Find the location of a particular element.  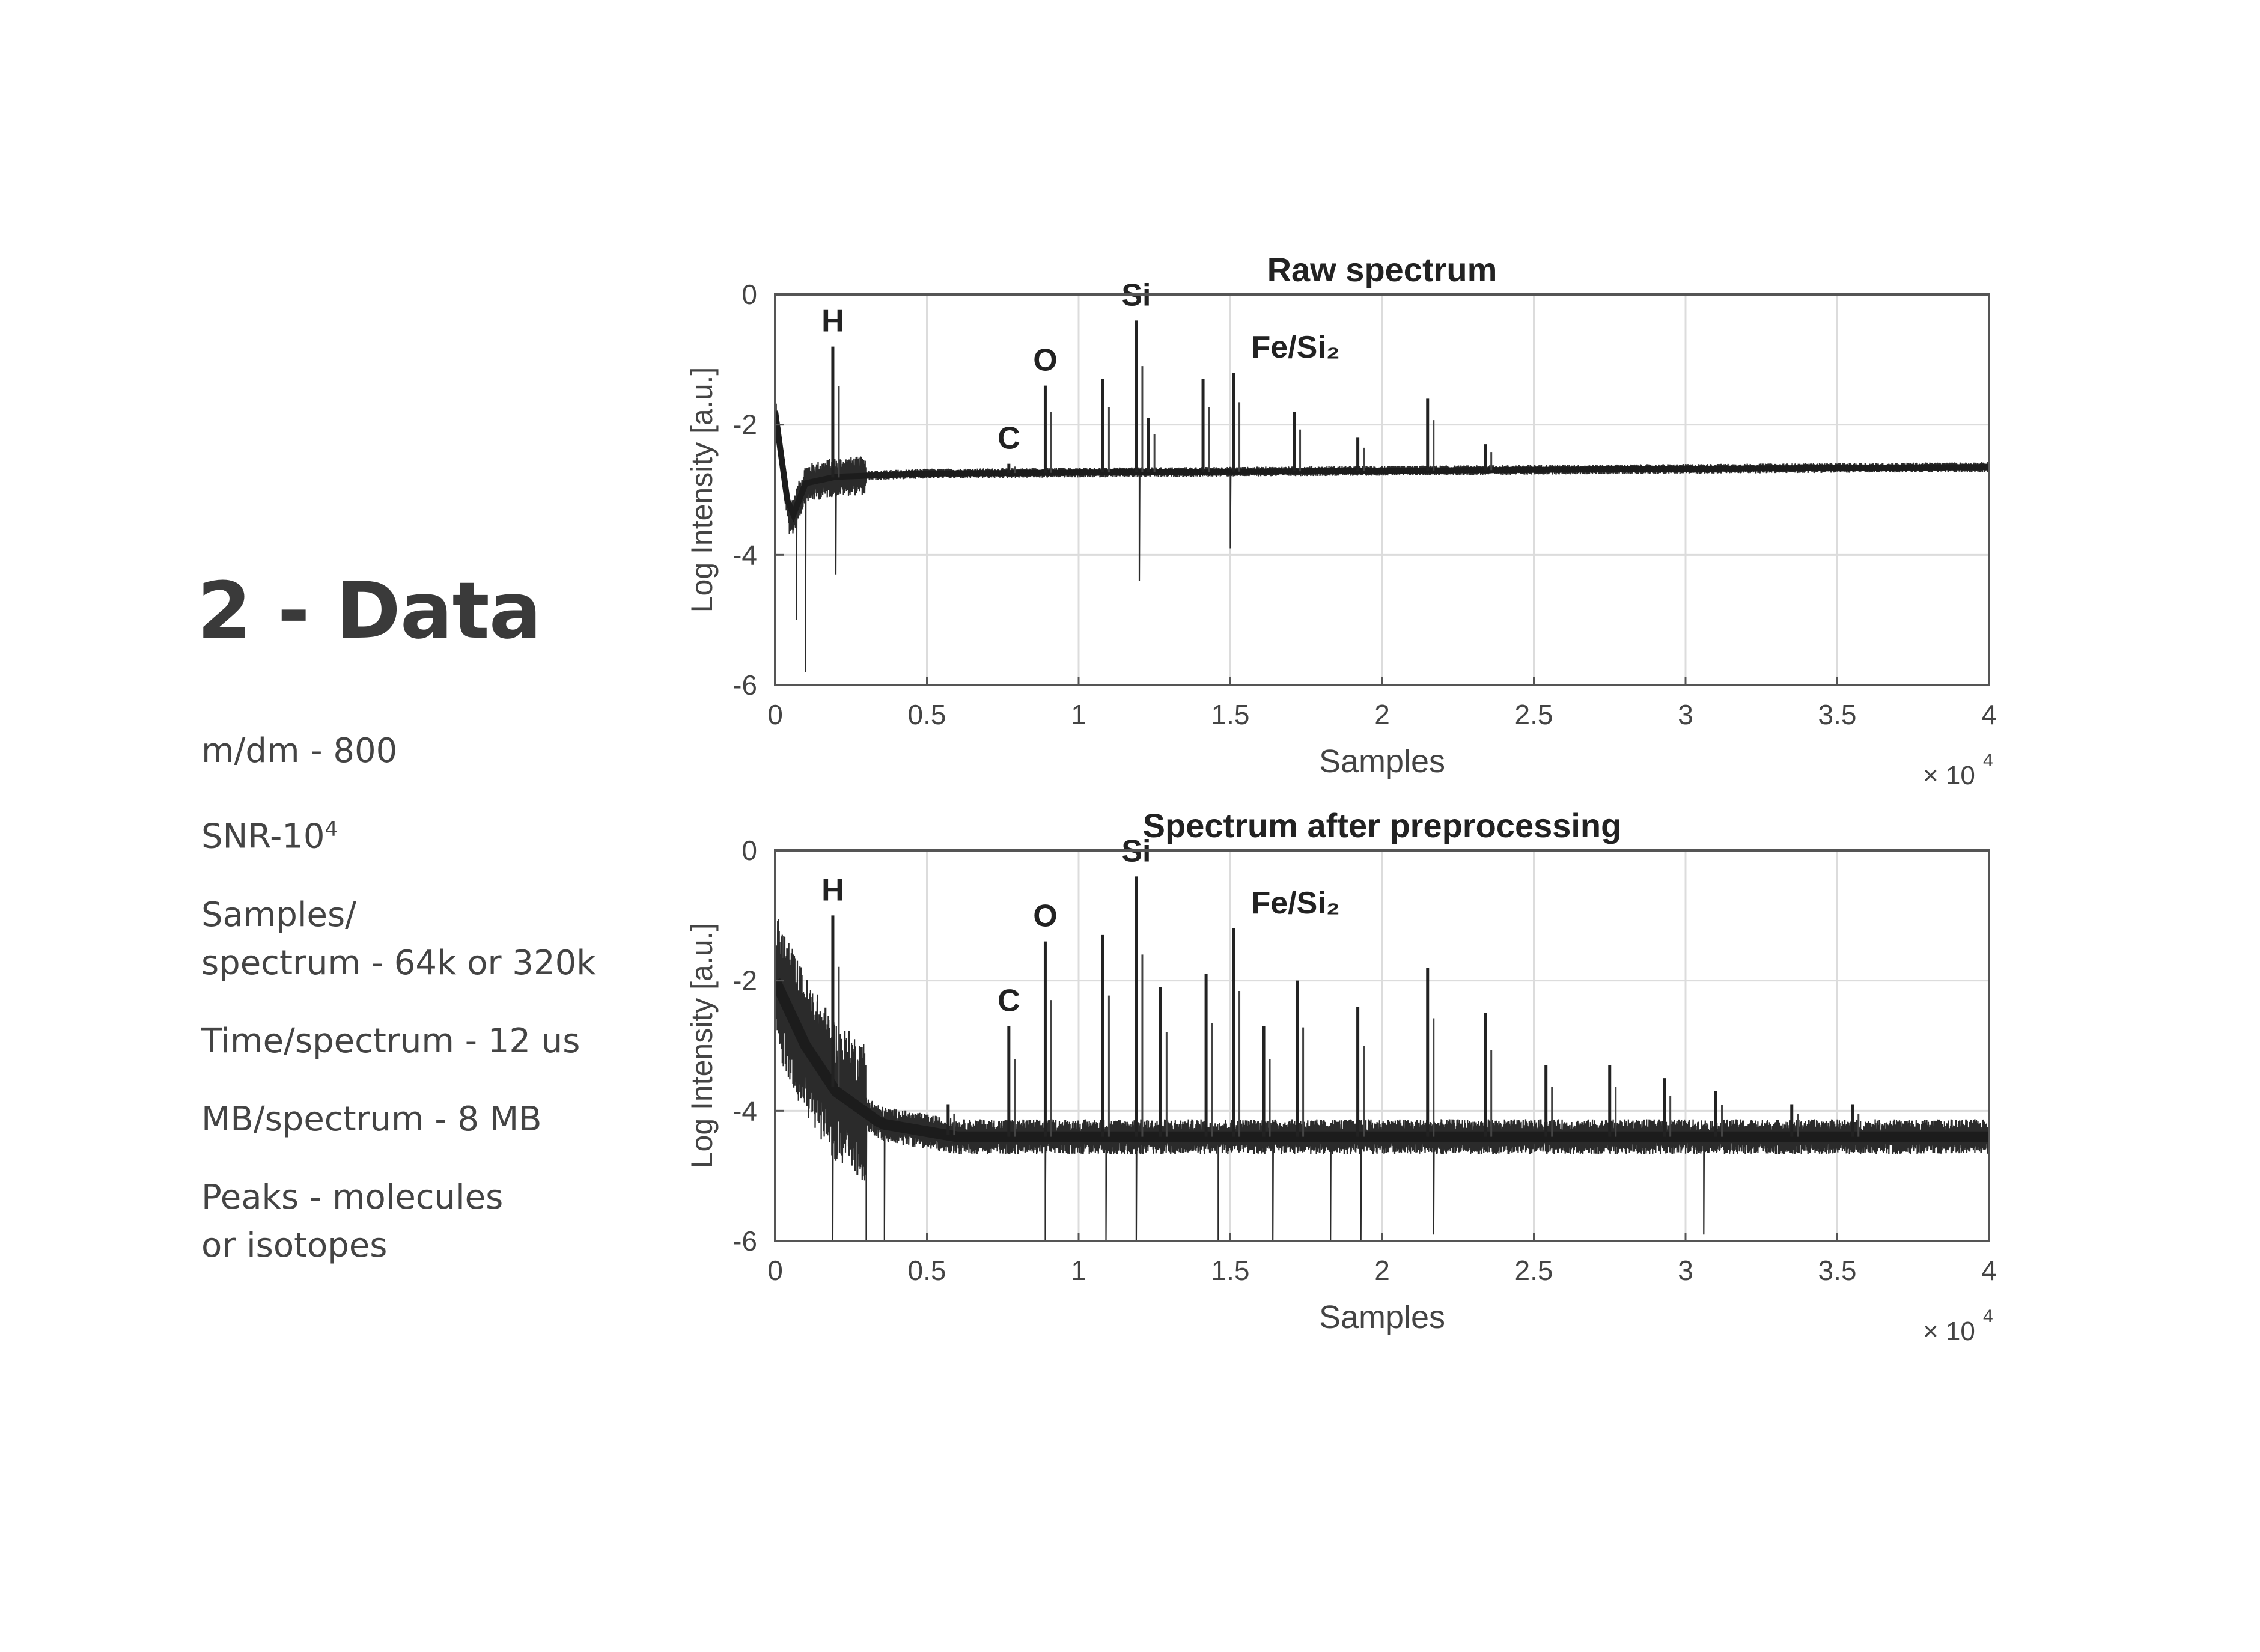

bullet-text-continued: or isotopes is located at coordinates (294, 1245).